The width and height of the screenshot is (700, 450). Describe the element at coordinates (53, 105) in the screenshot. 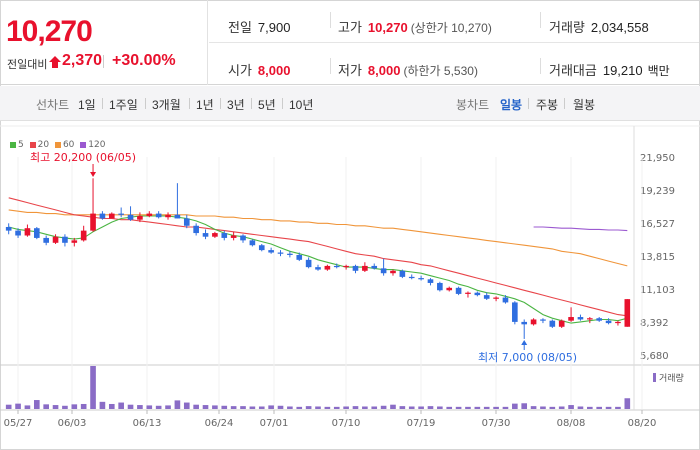

I see `line-chart-title: 선차트` at that location.